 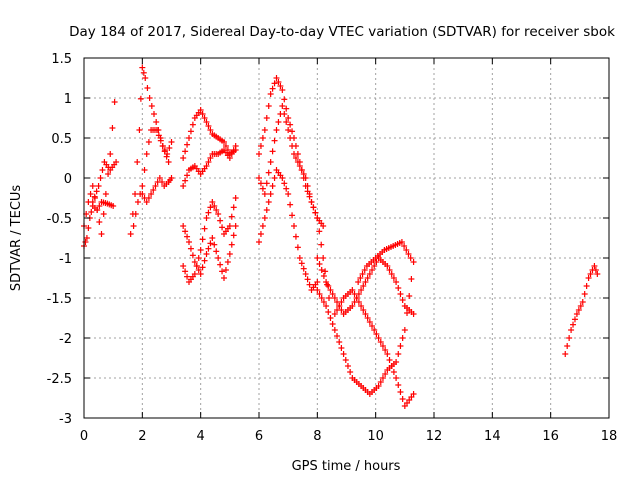 What do you see at coordinates (59, 219) in the screenshot?
I see `y-tick-label: -0.5` at bounding box center [59, 219].